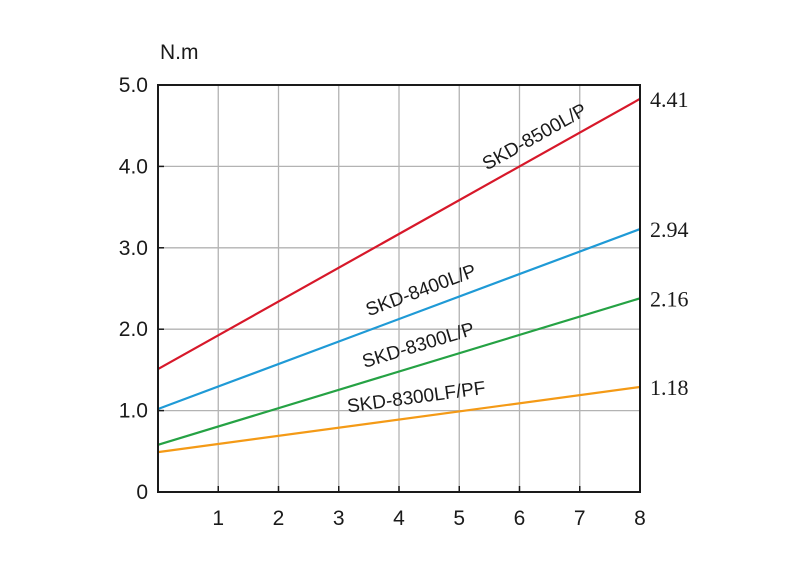 This screenshot has height=569, width=800. What do you see at coordinates (459, 518) in the screenshot?
I see `x-tick-label: 5` at bounding box center [459, 518].